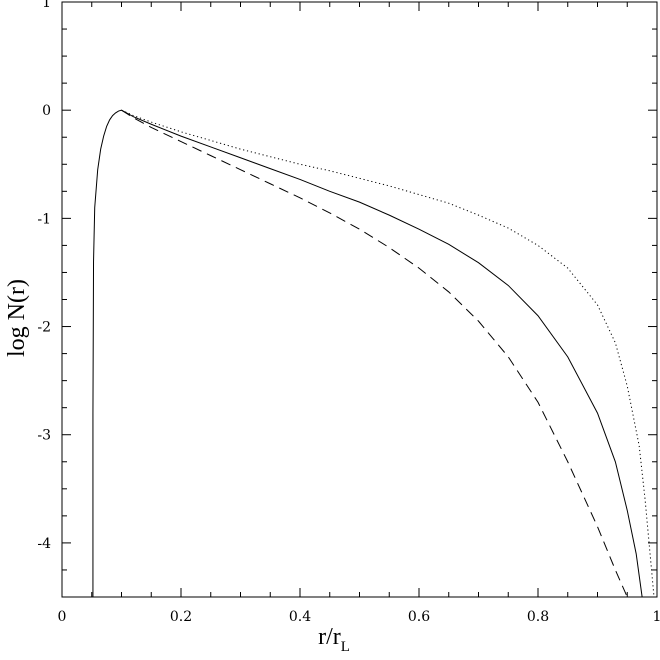 This screenshot has height=660, width=660. Describe the element at coordinates (656, 617) in the screenshot. I see `x-tick-label: 1` at that location.